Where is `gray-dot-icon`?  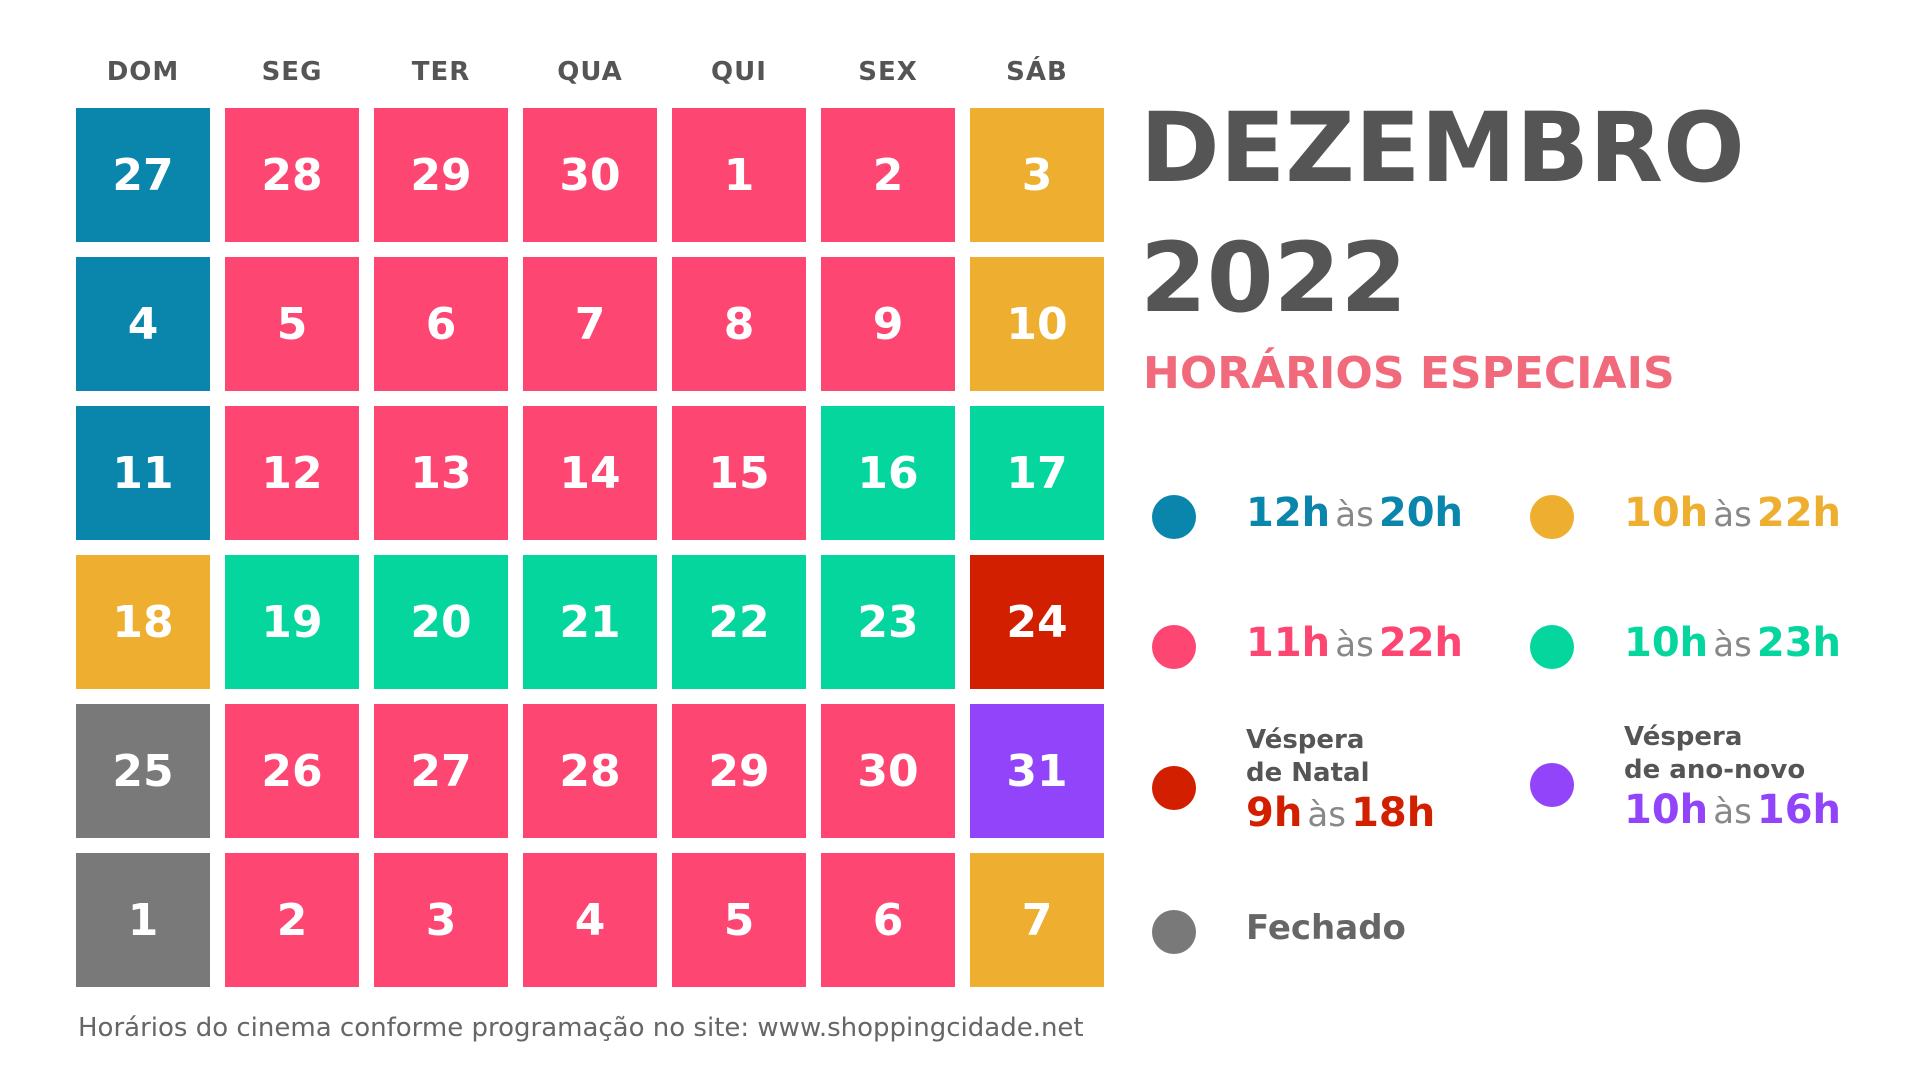 gray-dot-icon is located at coordinates (1174, 932).